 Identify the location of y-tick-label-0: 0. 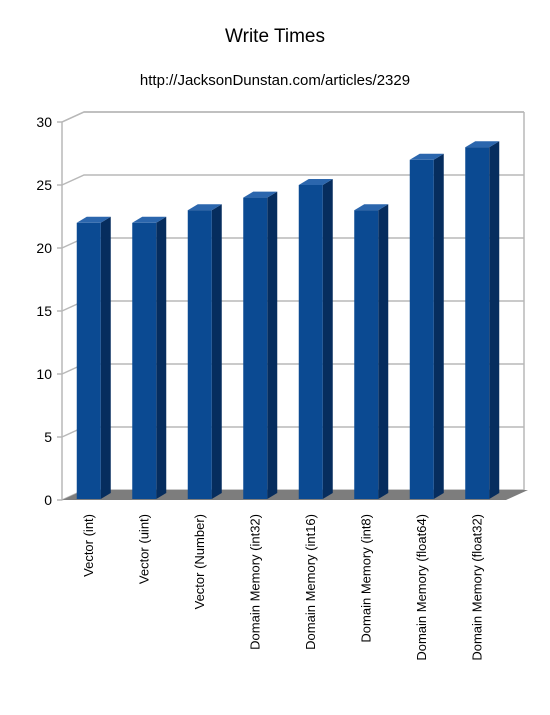
(48, 500).